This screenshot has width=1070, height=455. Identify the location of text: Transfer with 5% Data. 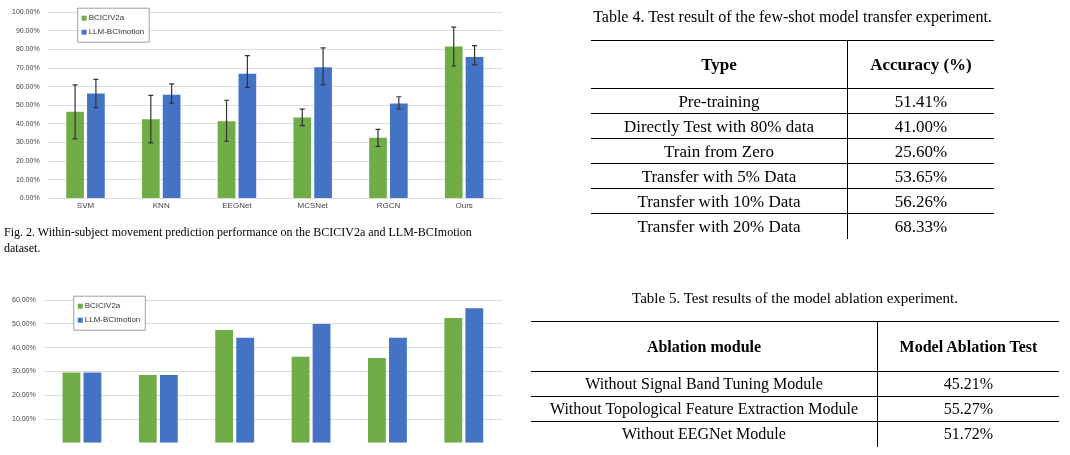
(719, 176).